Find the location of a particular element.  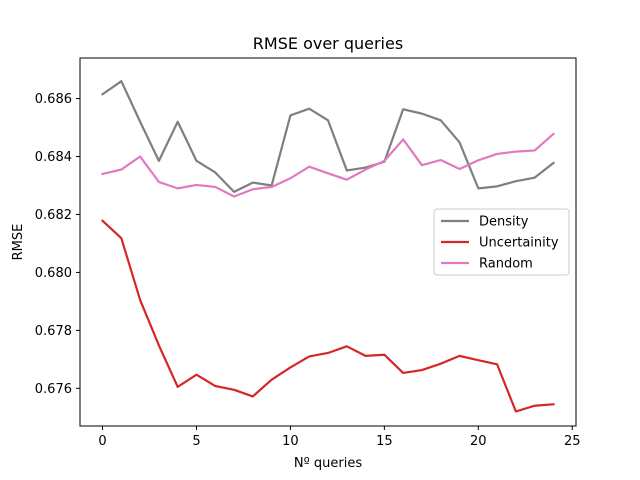

legend-label-uncertainity: Uncertainity is located at coordinates (519, 243).